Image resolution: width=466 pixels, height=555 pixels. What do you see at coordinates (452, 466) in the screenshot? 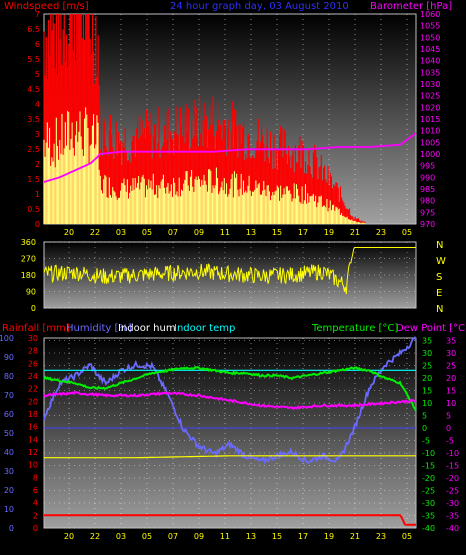
I see `dewpoint-tick-label: -15` at bounding box center [452, 466].